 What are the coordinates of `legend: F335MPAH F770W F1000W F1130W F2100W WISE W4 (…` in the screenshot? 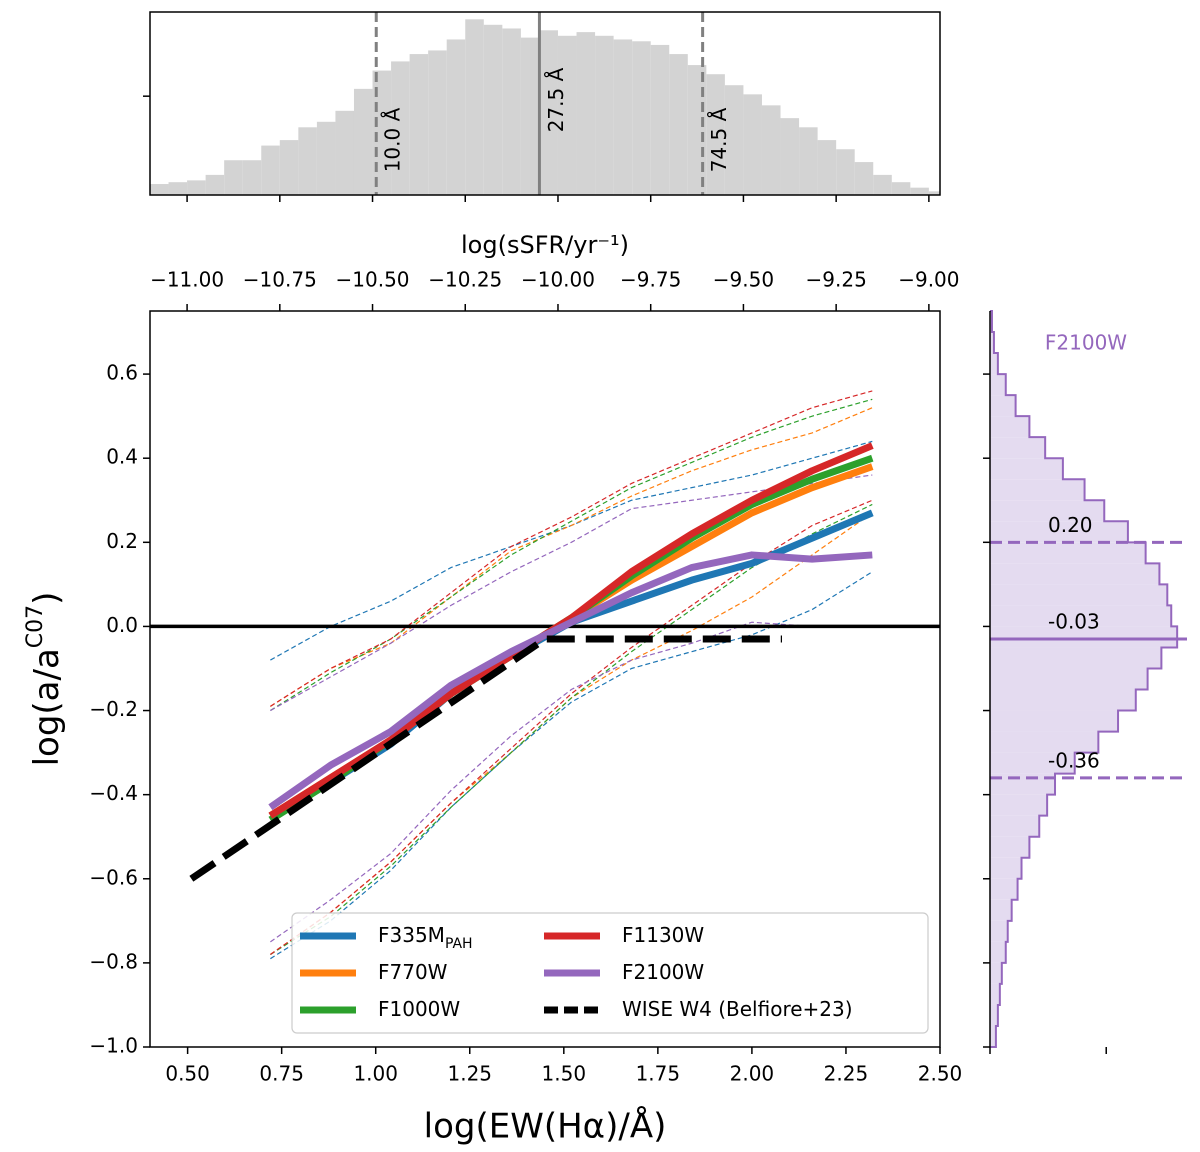 It's located at (610, 973).